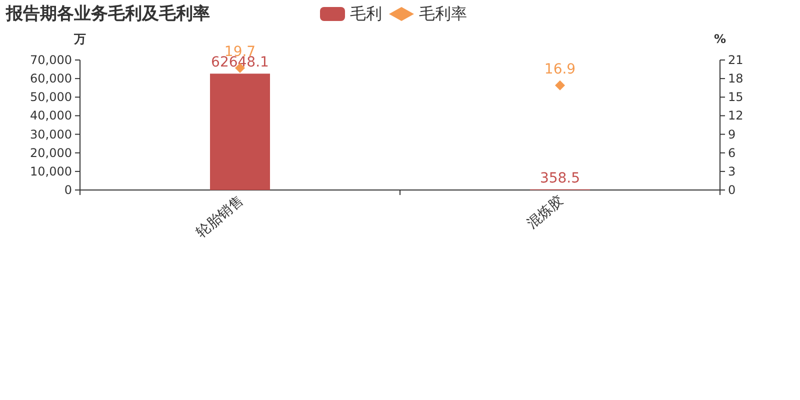 This screenshot has width=800, height=400. I want to click on y2-tick-label: 0, so click(732, 190).